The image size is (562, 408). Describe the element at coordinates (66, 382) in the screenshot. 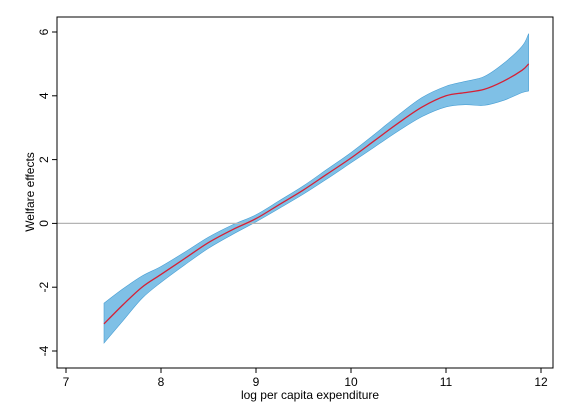

I see `x-tick-label: 7` at that location.